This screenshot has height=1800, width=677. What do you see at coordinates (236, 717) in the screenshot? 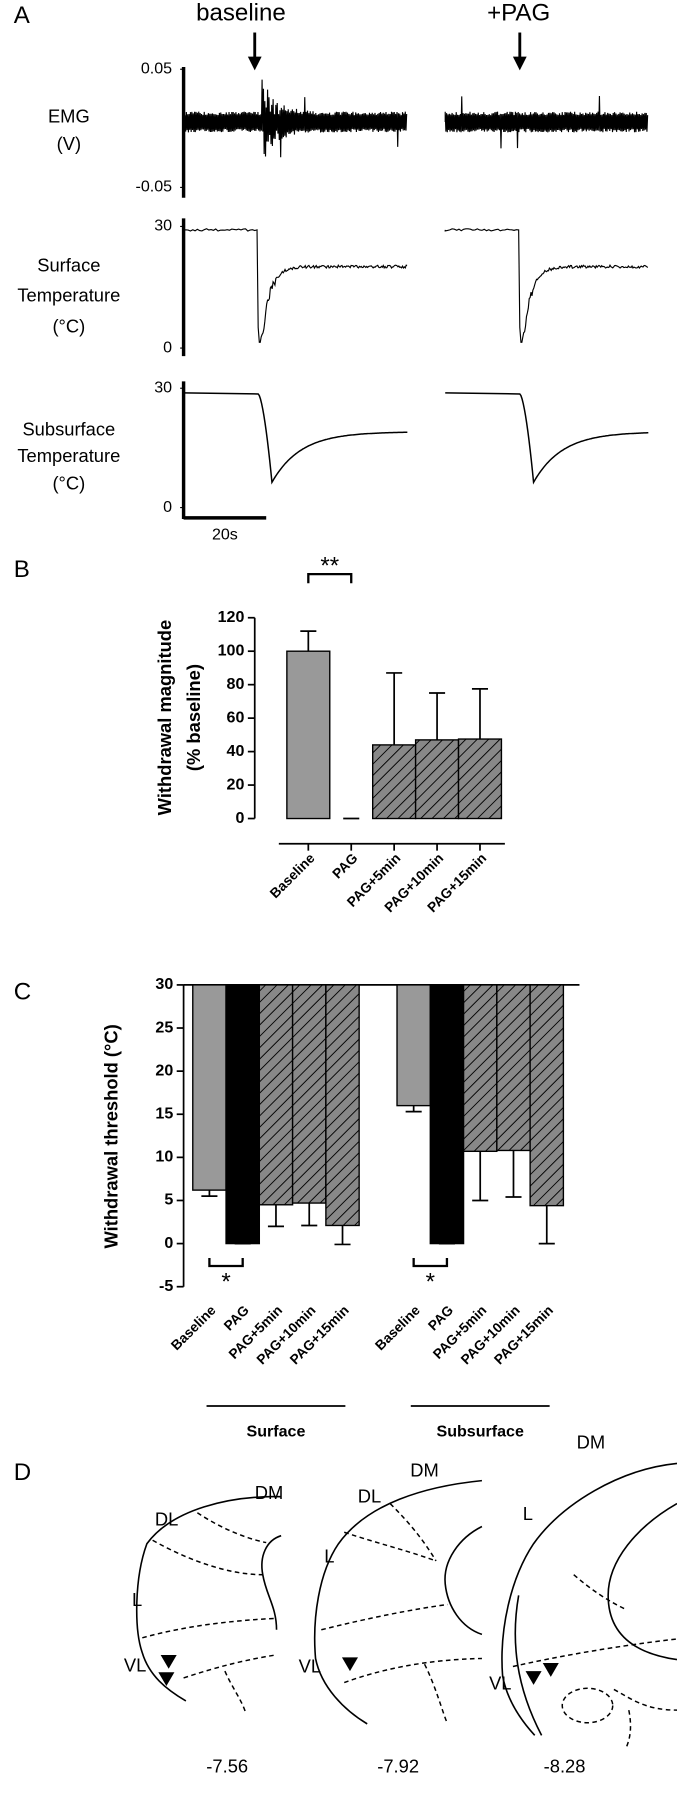
I see `y-tick-label: 60` at bounding box center [236, 717].